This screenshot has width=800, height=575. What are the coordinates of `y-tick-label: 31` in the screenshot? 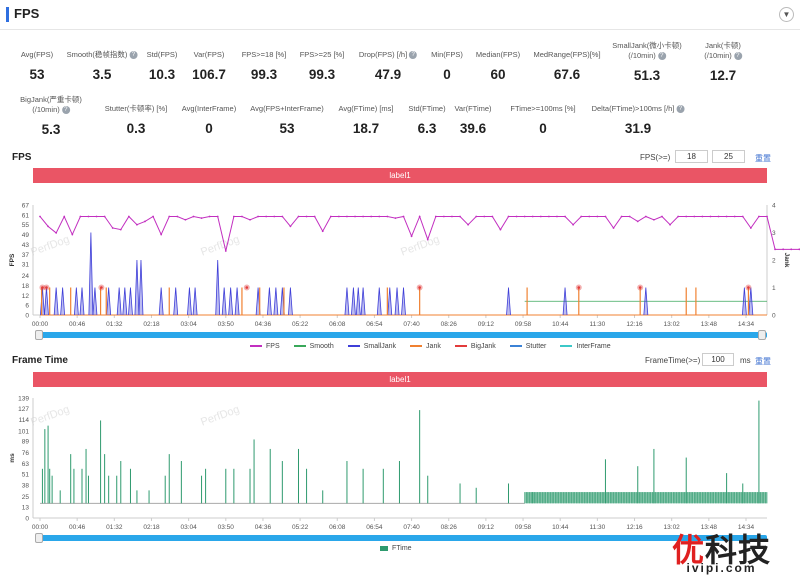 It's located at (26, 265).